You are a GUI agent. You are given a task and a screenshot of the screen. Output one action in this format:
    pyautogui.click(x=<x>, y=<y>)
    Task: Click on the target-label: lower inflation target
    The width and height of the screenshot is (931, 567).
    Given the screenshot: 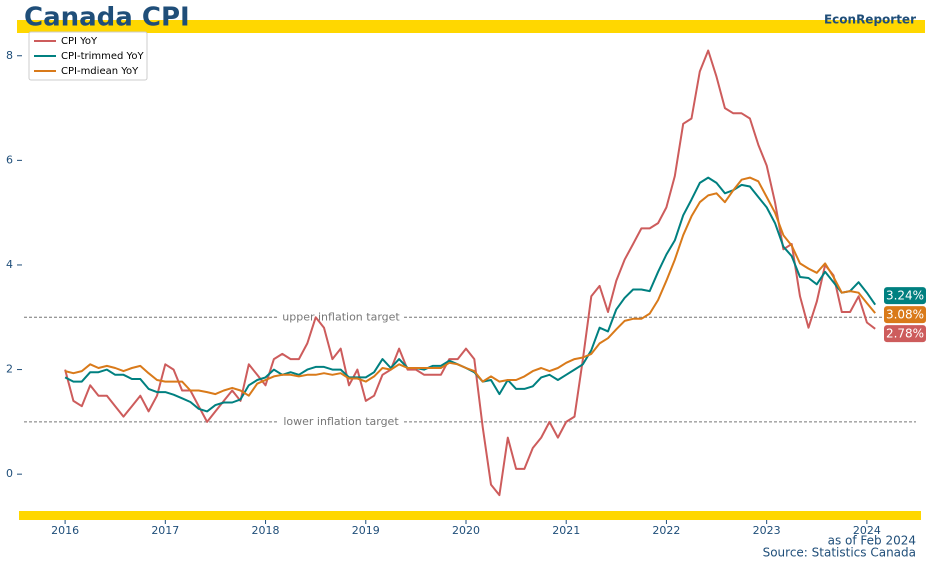 What is the action you would take?
    pyautogui.click(x=341, y=421)
    